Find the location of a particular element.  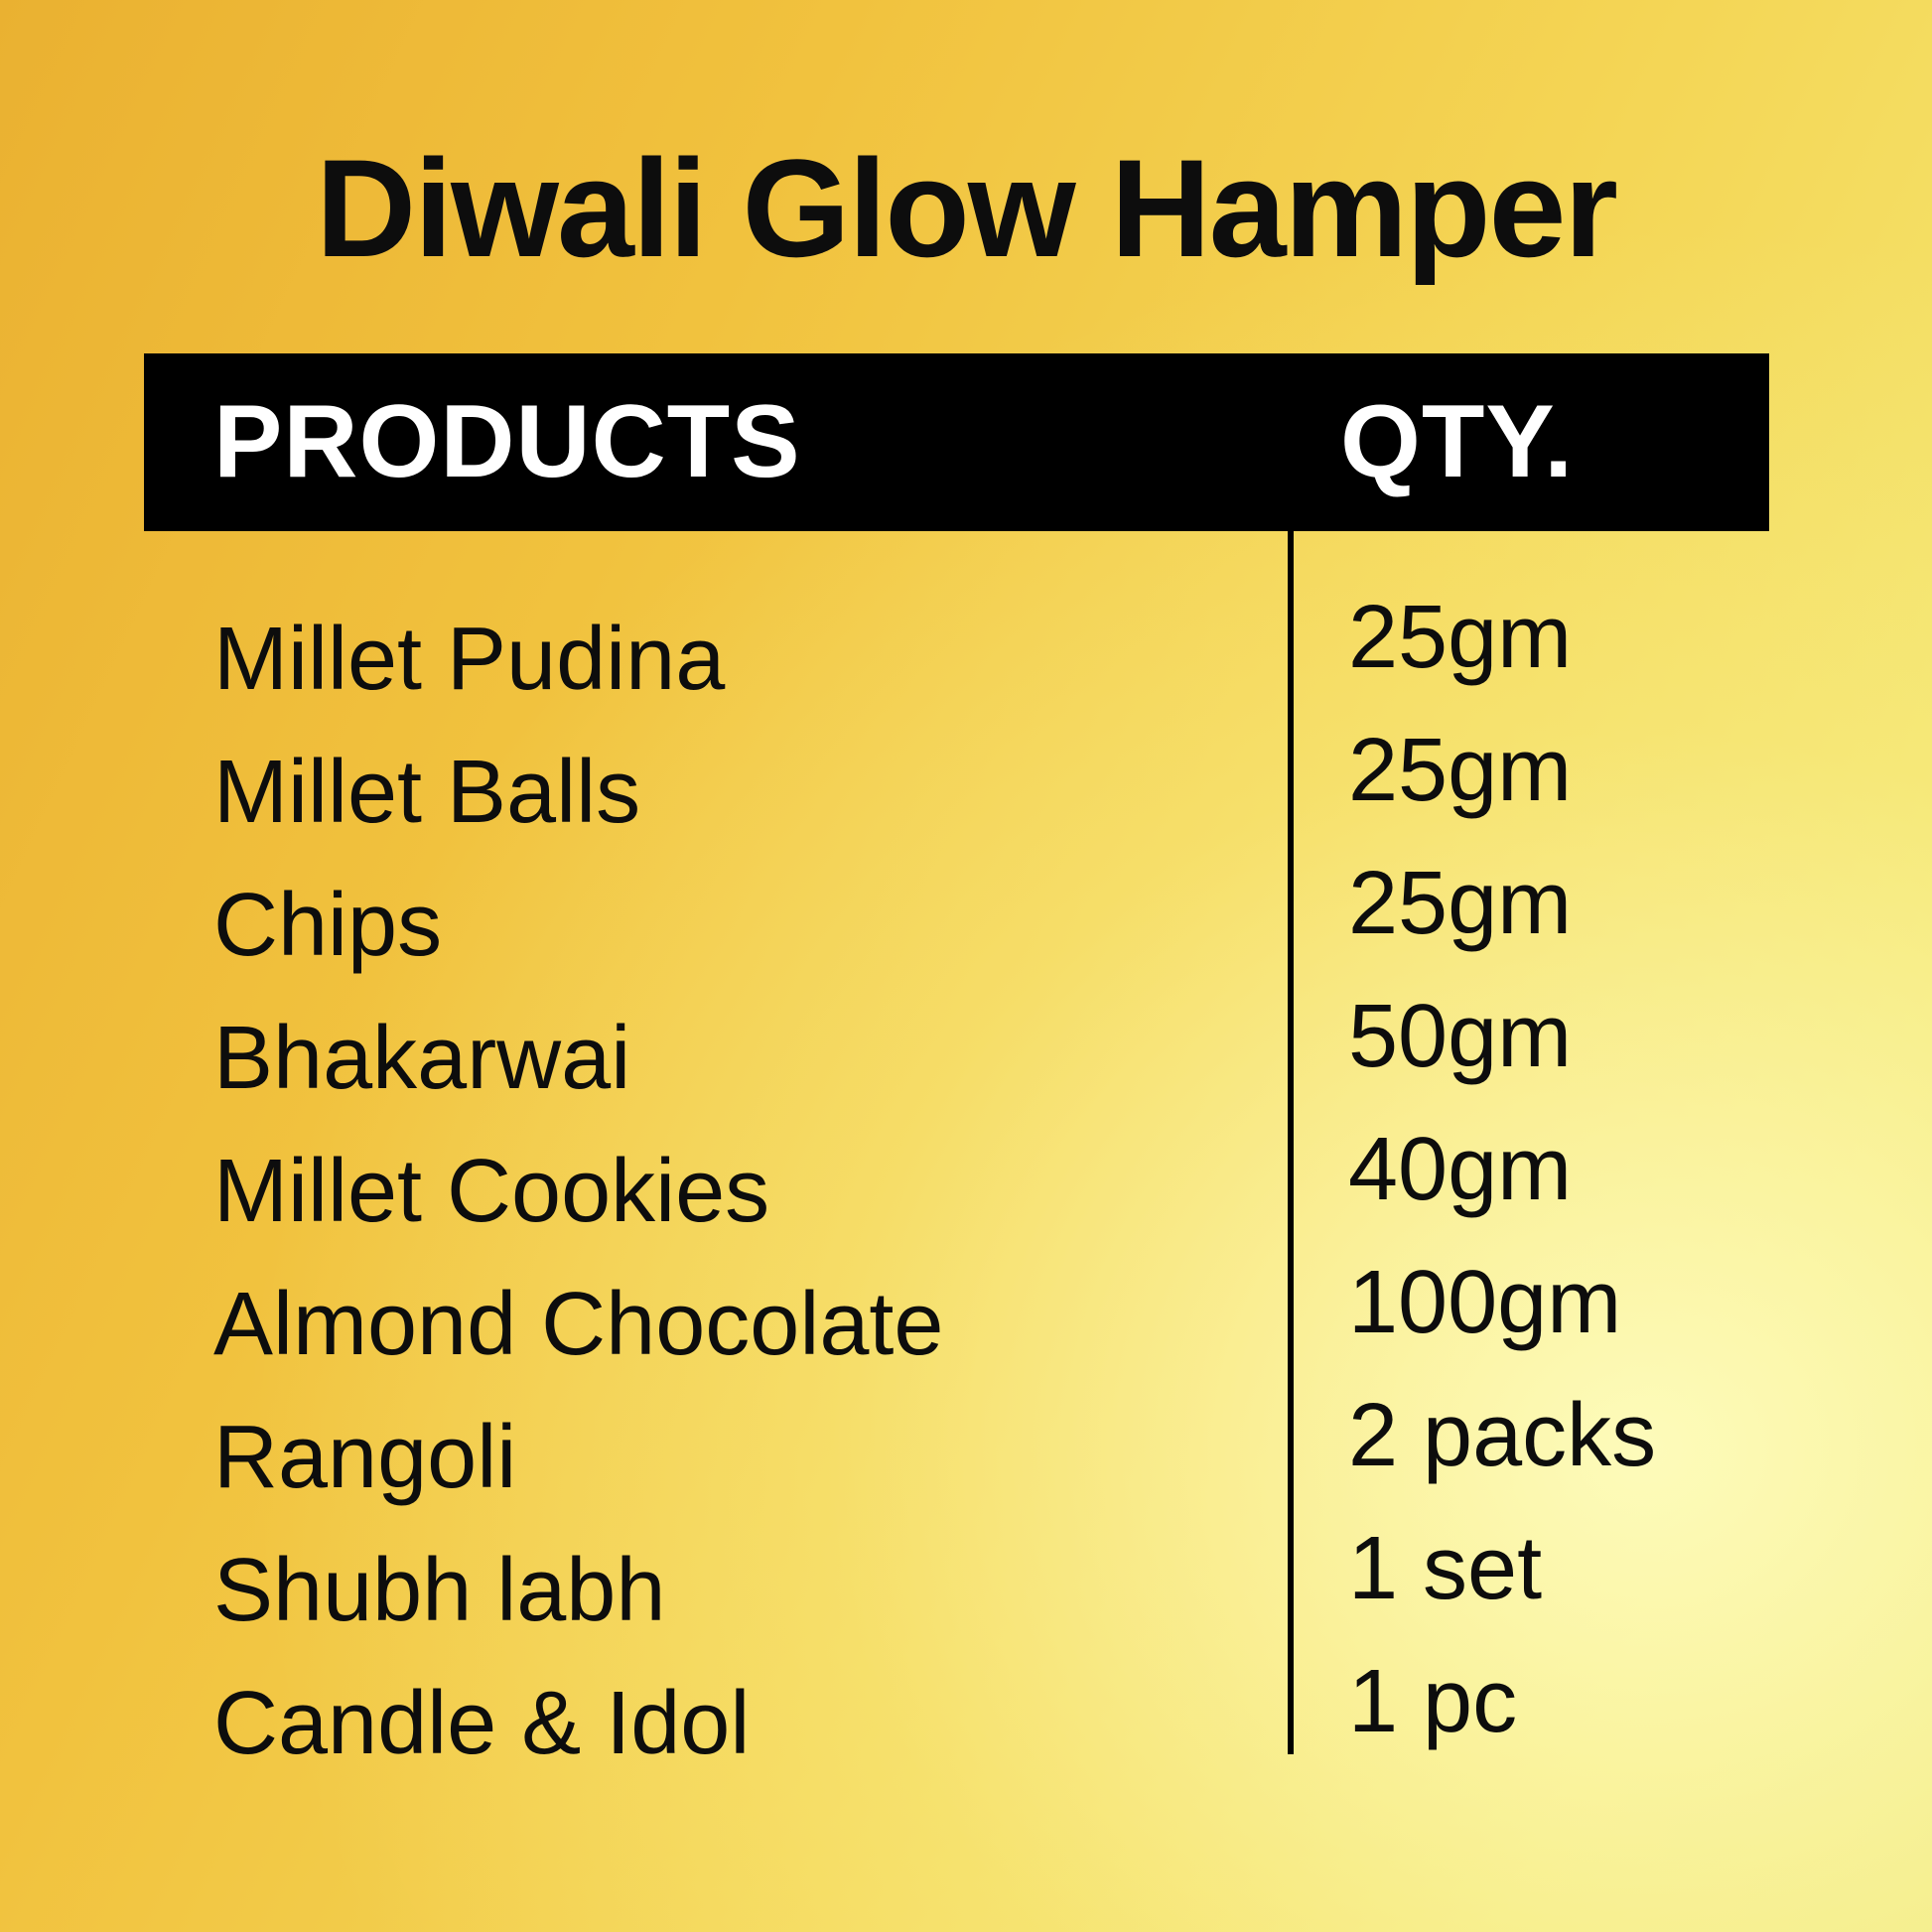

product-qty: 40gm is located at coordinates (1461, 1170).